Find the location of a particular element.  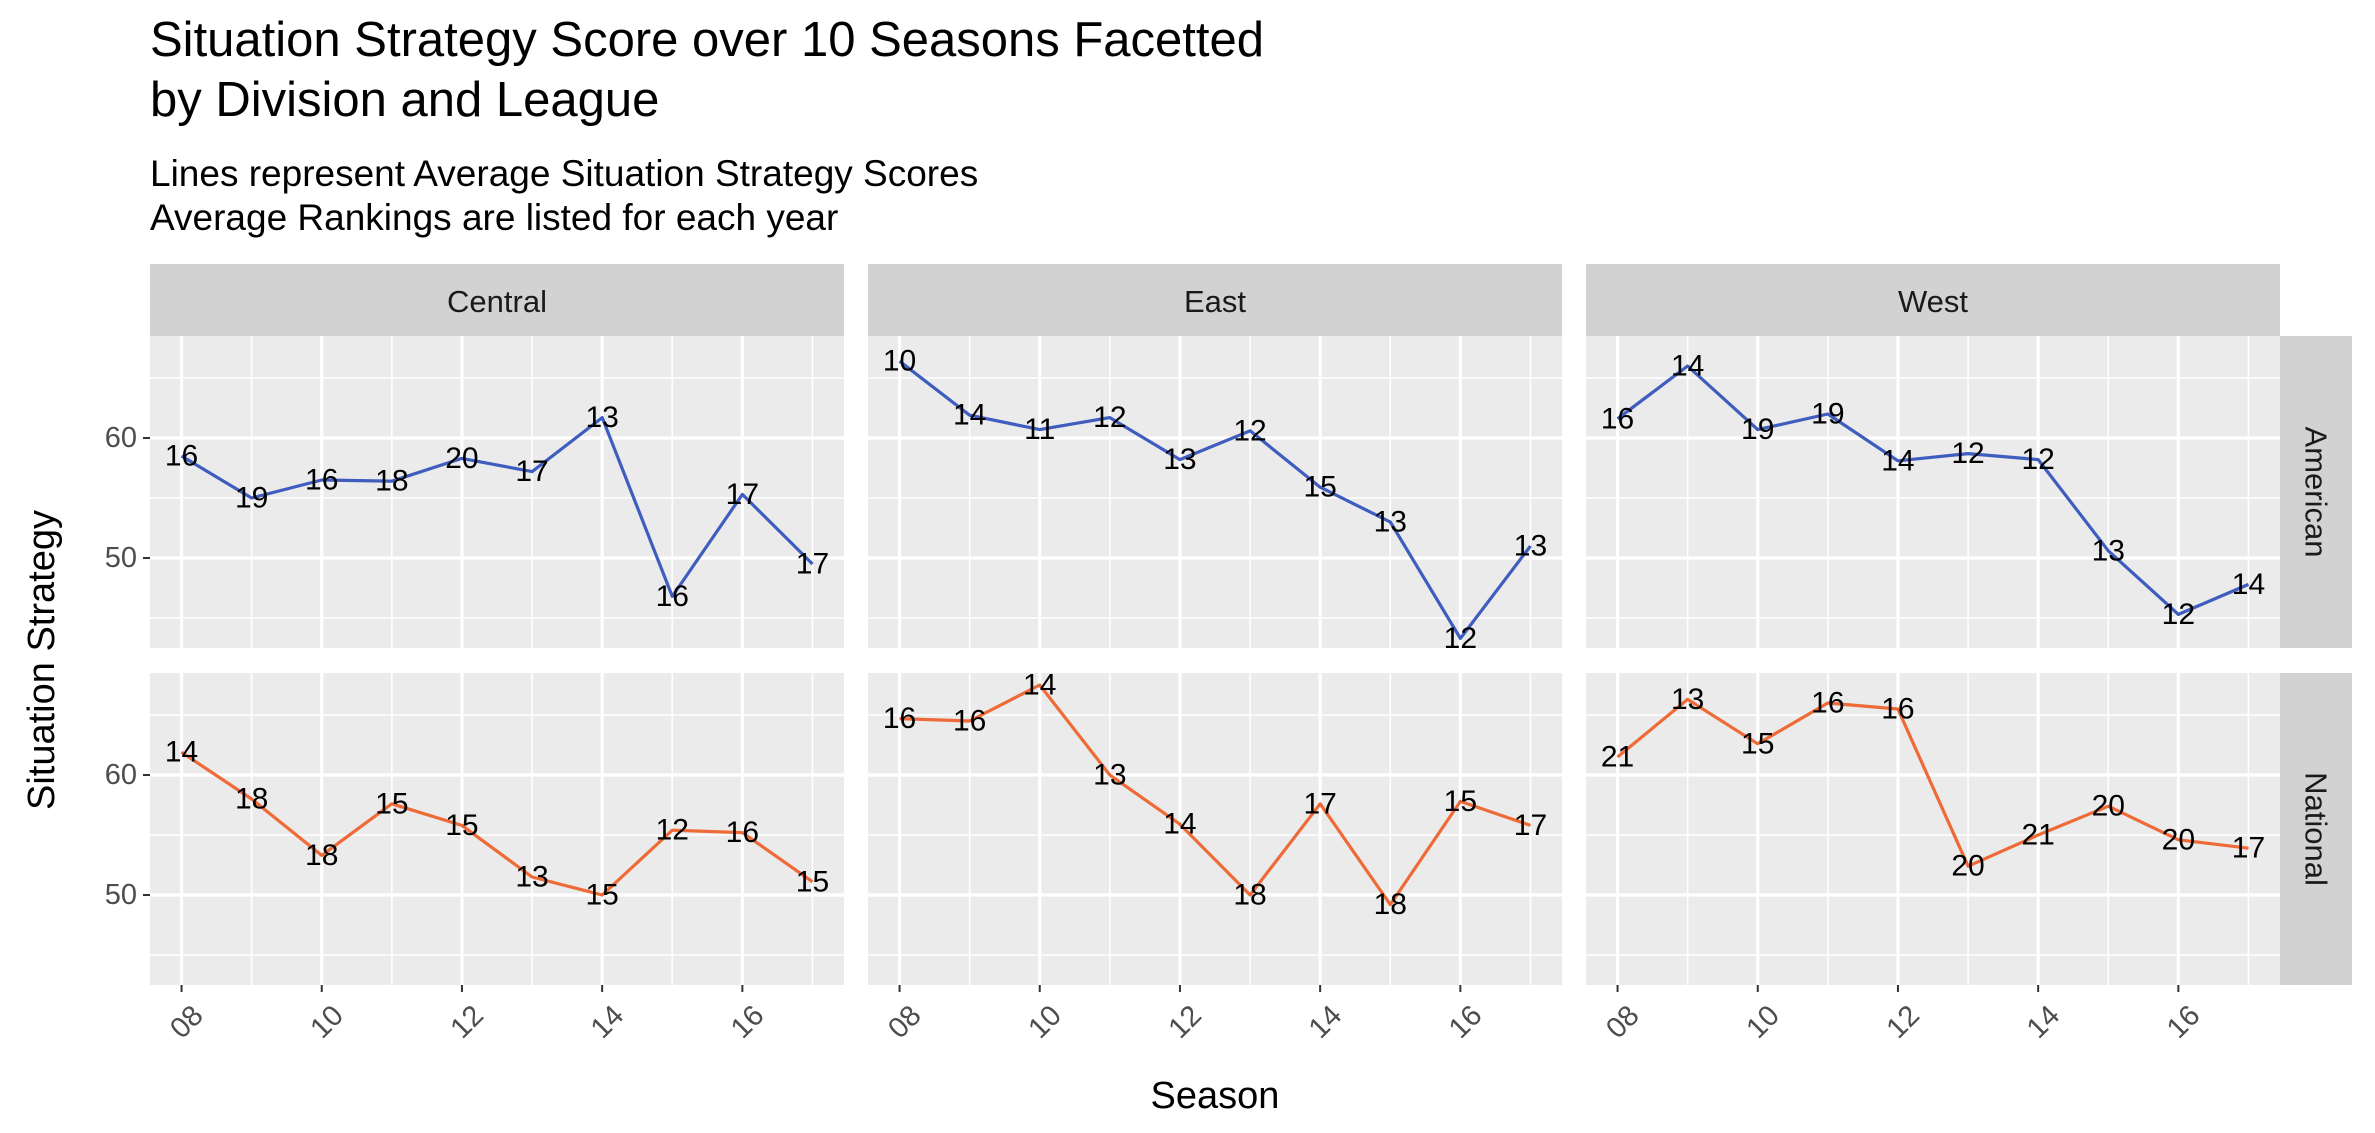

panel-central-american is located at coordinates (497, 492).